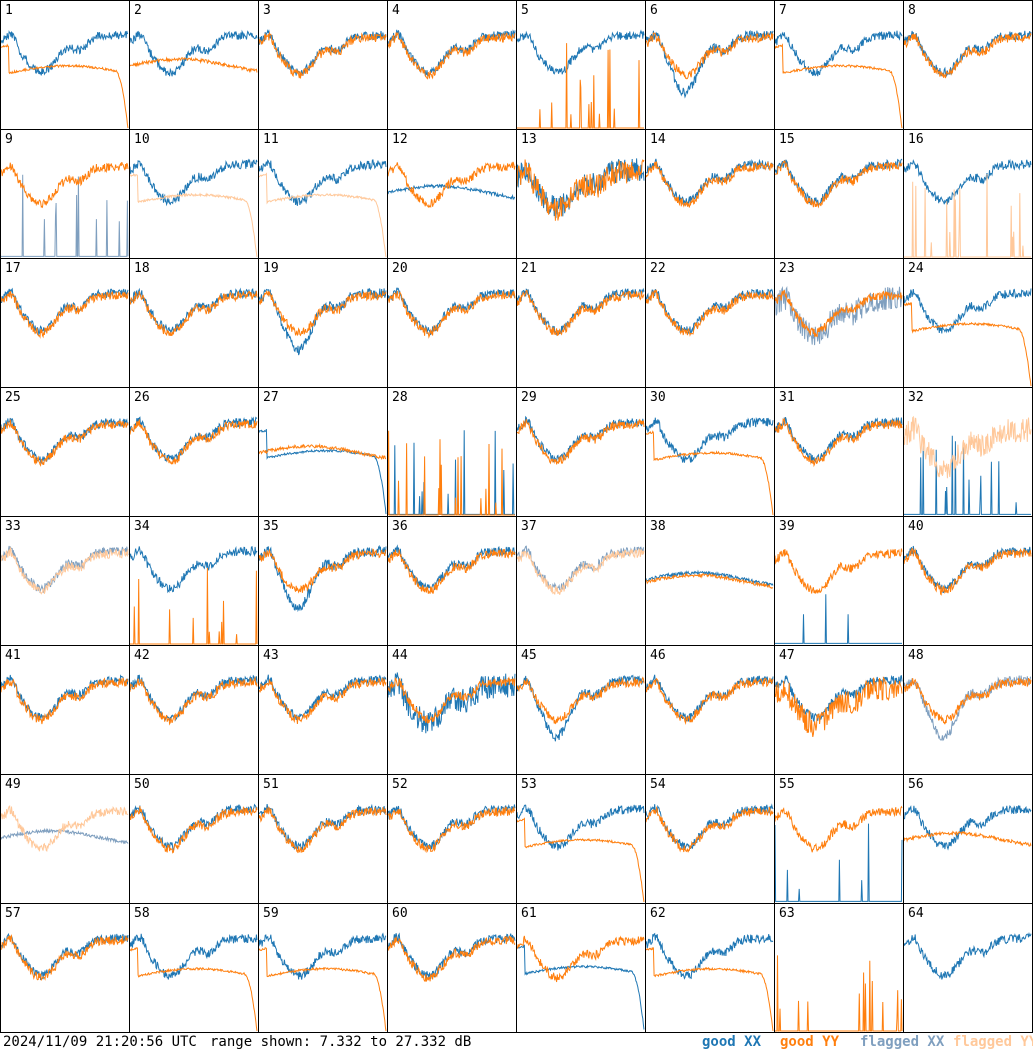 The image size is (1033, 1053). I want to click on panel-35-border, so click(323, 581).